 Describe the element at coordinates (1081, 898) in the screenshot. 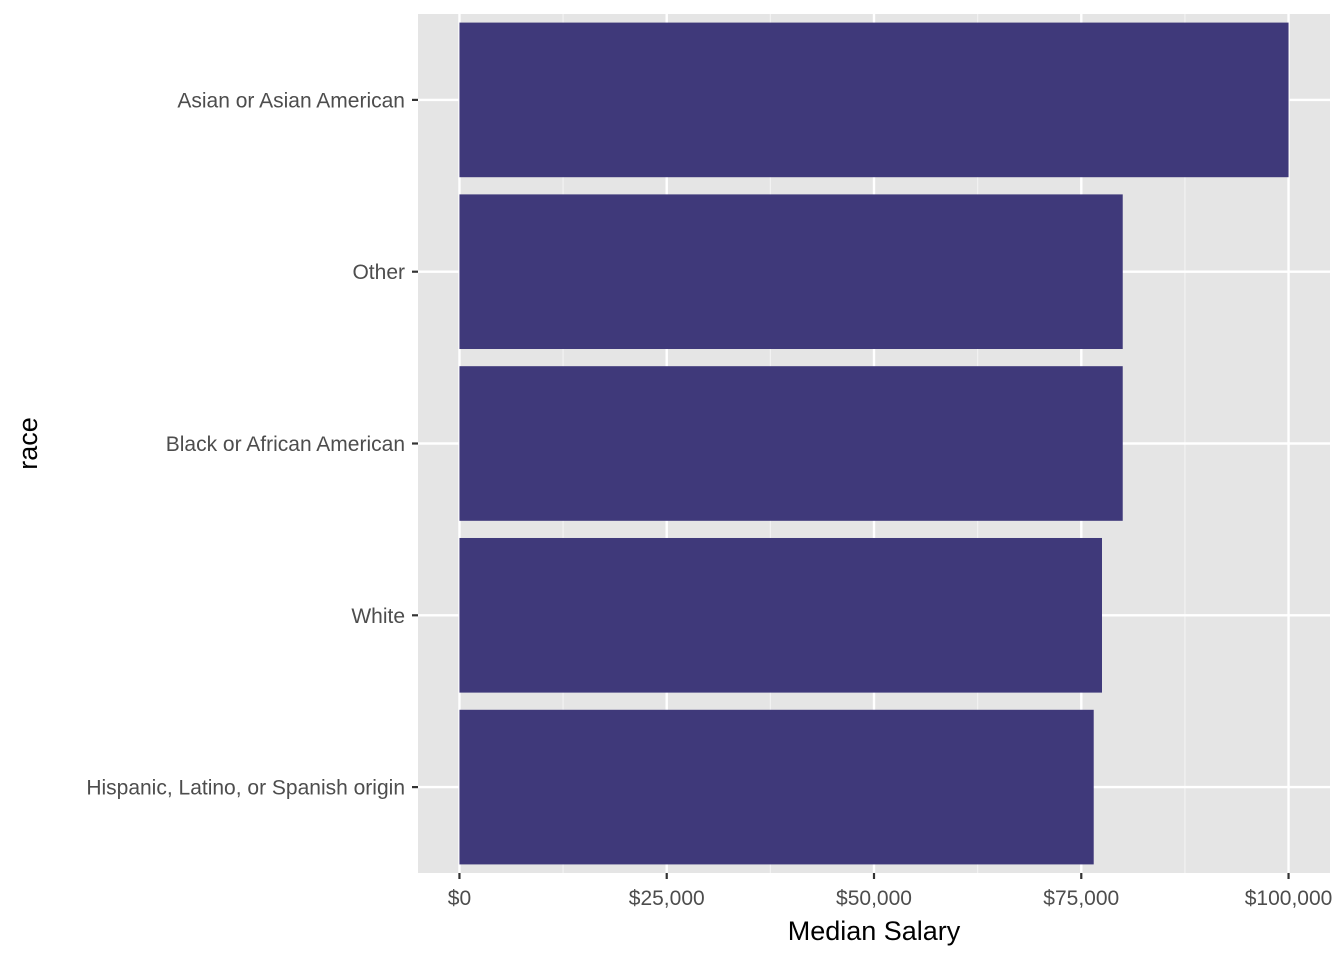

I see `x-tick-label: $75,000` at that location.